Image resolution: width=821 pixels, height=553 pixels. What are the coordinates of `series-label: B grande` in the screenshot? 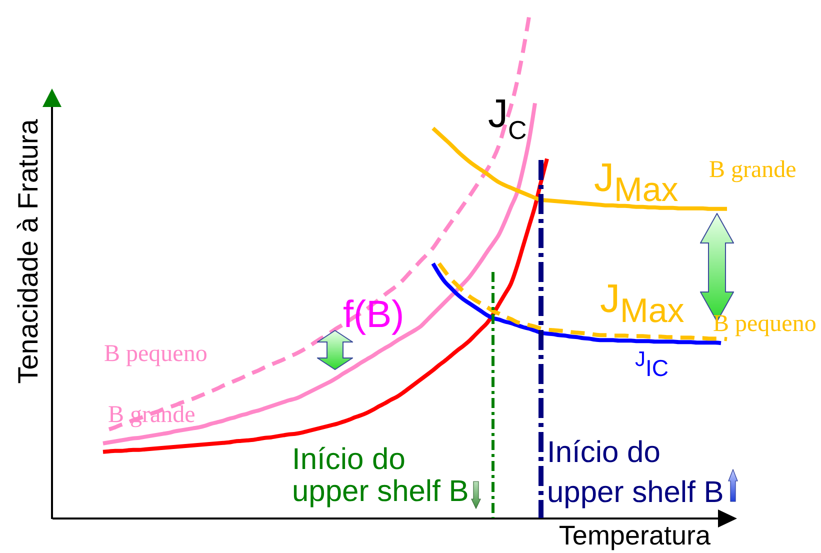 It's located at (752, 169).